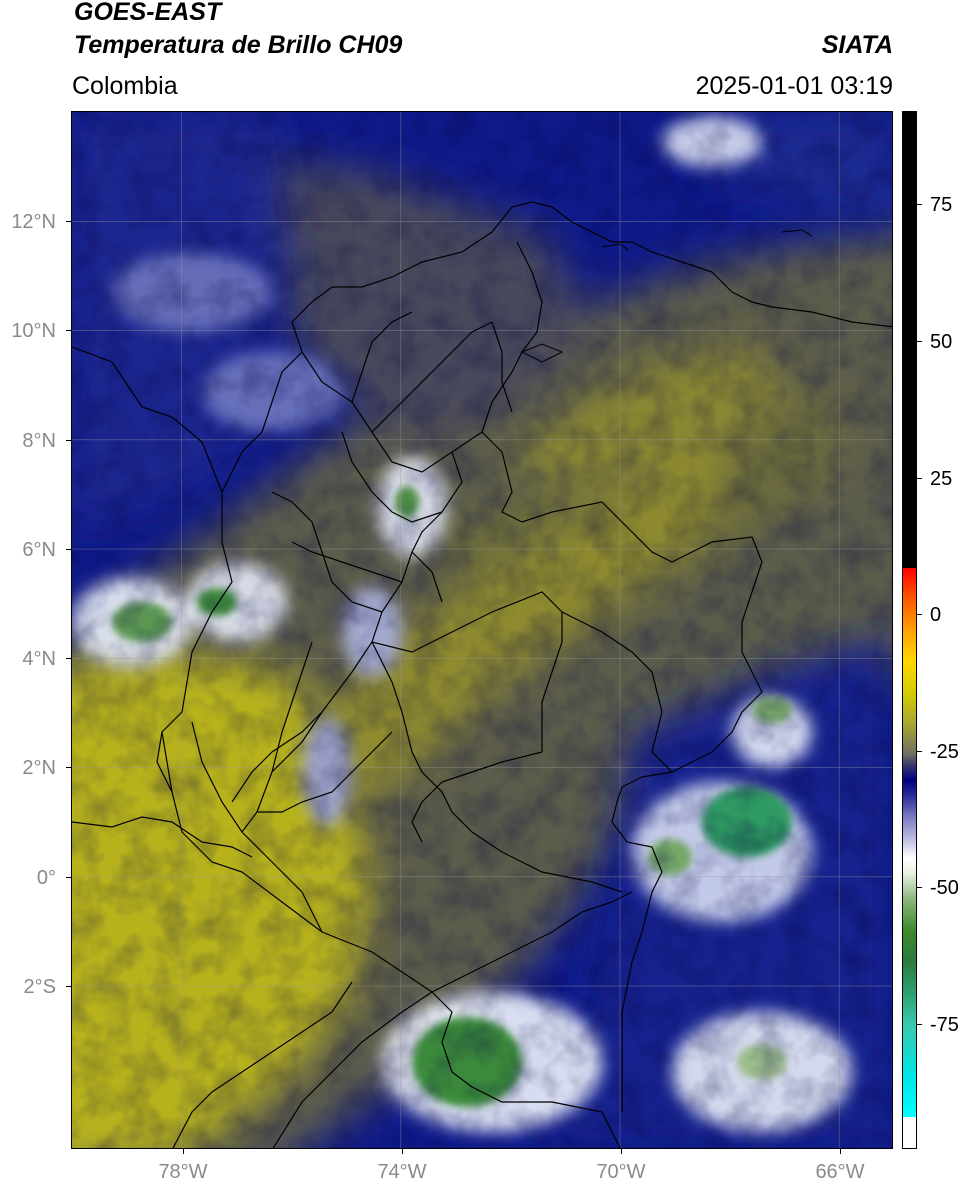 The width and height of the screenshot is (966, 1190). I want to click on lon-label-66w: 66°W, so click(840, 1172).